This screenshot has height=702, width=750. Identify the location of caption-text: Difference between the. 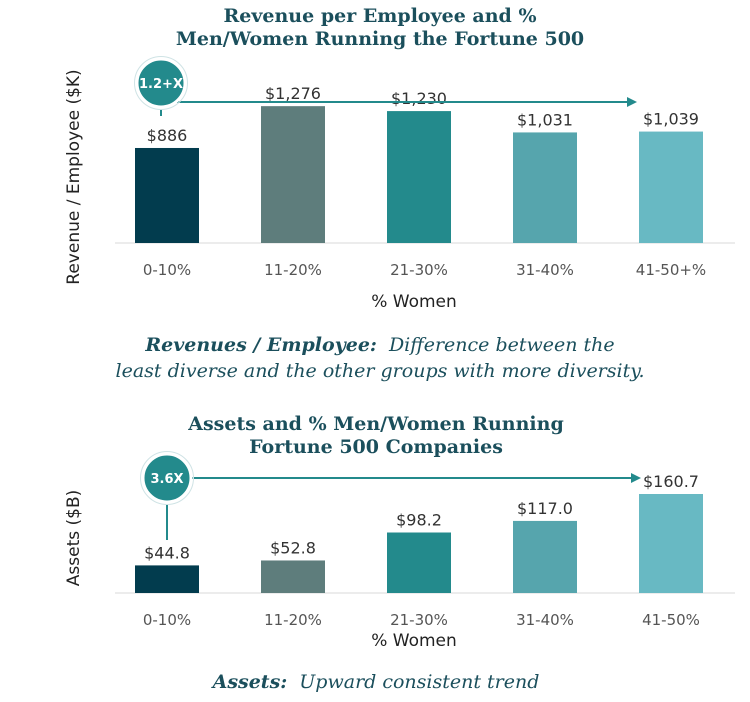
(501, 345).